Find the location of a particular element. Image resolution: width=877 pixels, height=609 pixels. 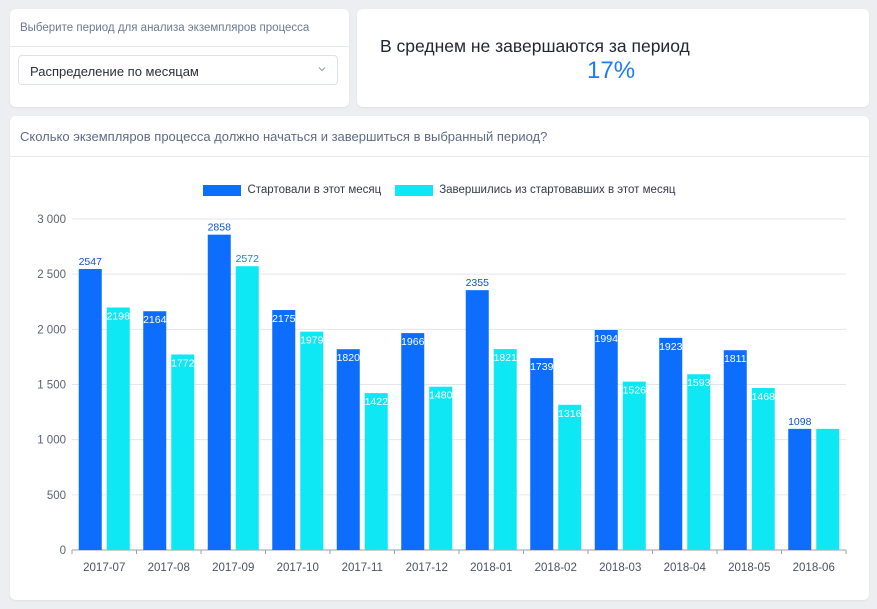

y-tick-label: 1 000 is located at coordinates (51, 441).